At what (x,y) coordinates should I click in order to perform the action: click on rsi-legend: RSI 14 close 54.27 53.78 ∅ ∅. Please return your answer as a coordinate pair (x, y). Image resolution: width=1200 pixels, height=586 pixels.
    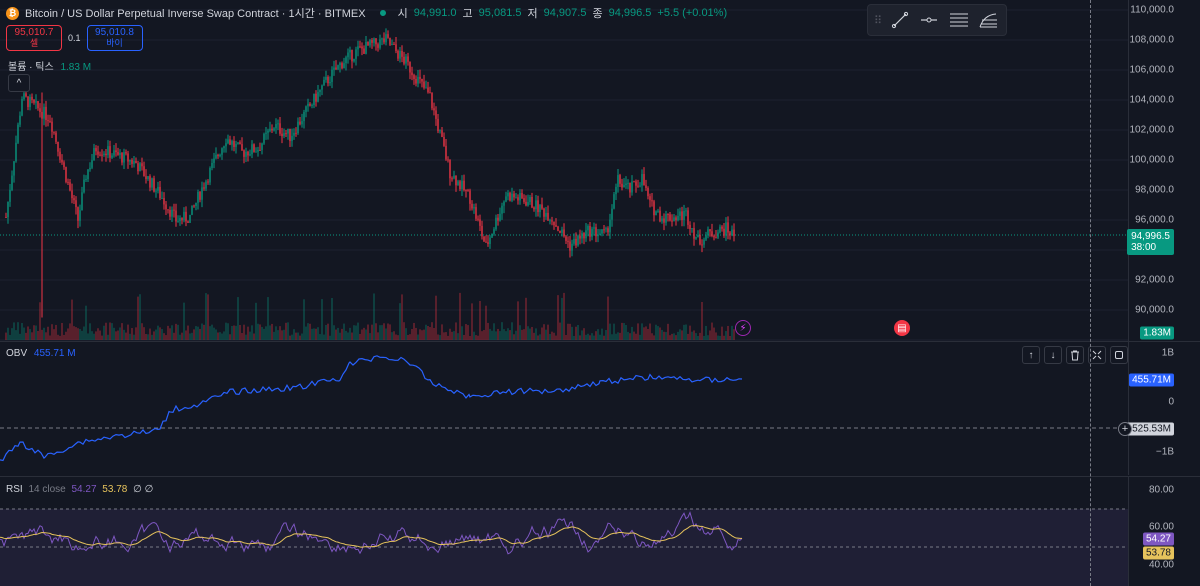
    Looking at the image, I should click on (79, 489).